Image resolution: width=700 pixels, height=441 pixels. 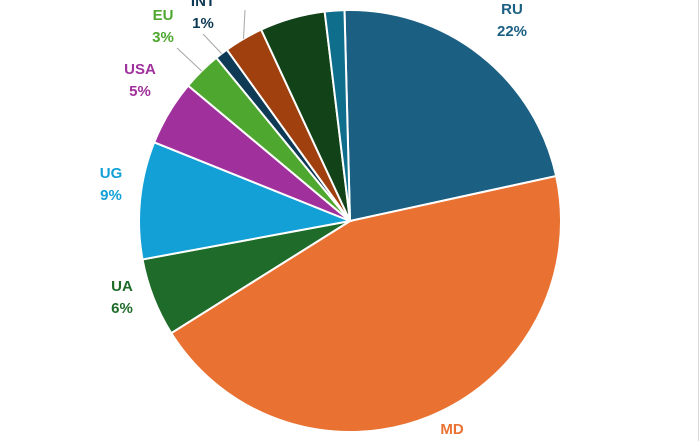 What do you see at coordinates (122, 308) in the screenshot?
I see `slice-value-label: 6%` at bounding box center [122, 308].